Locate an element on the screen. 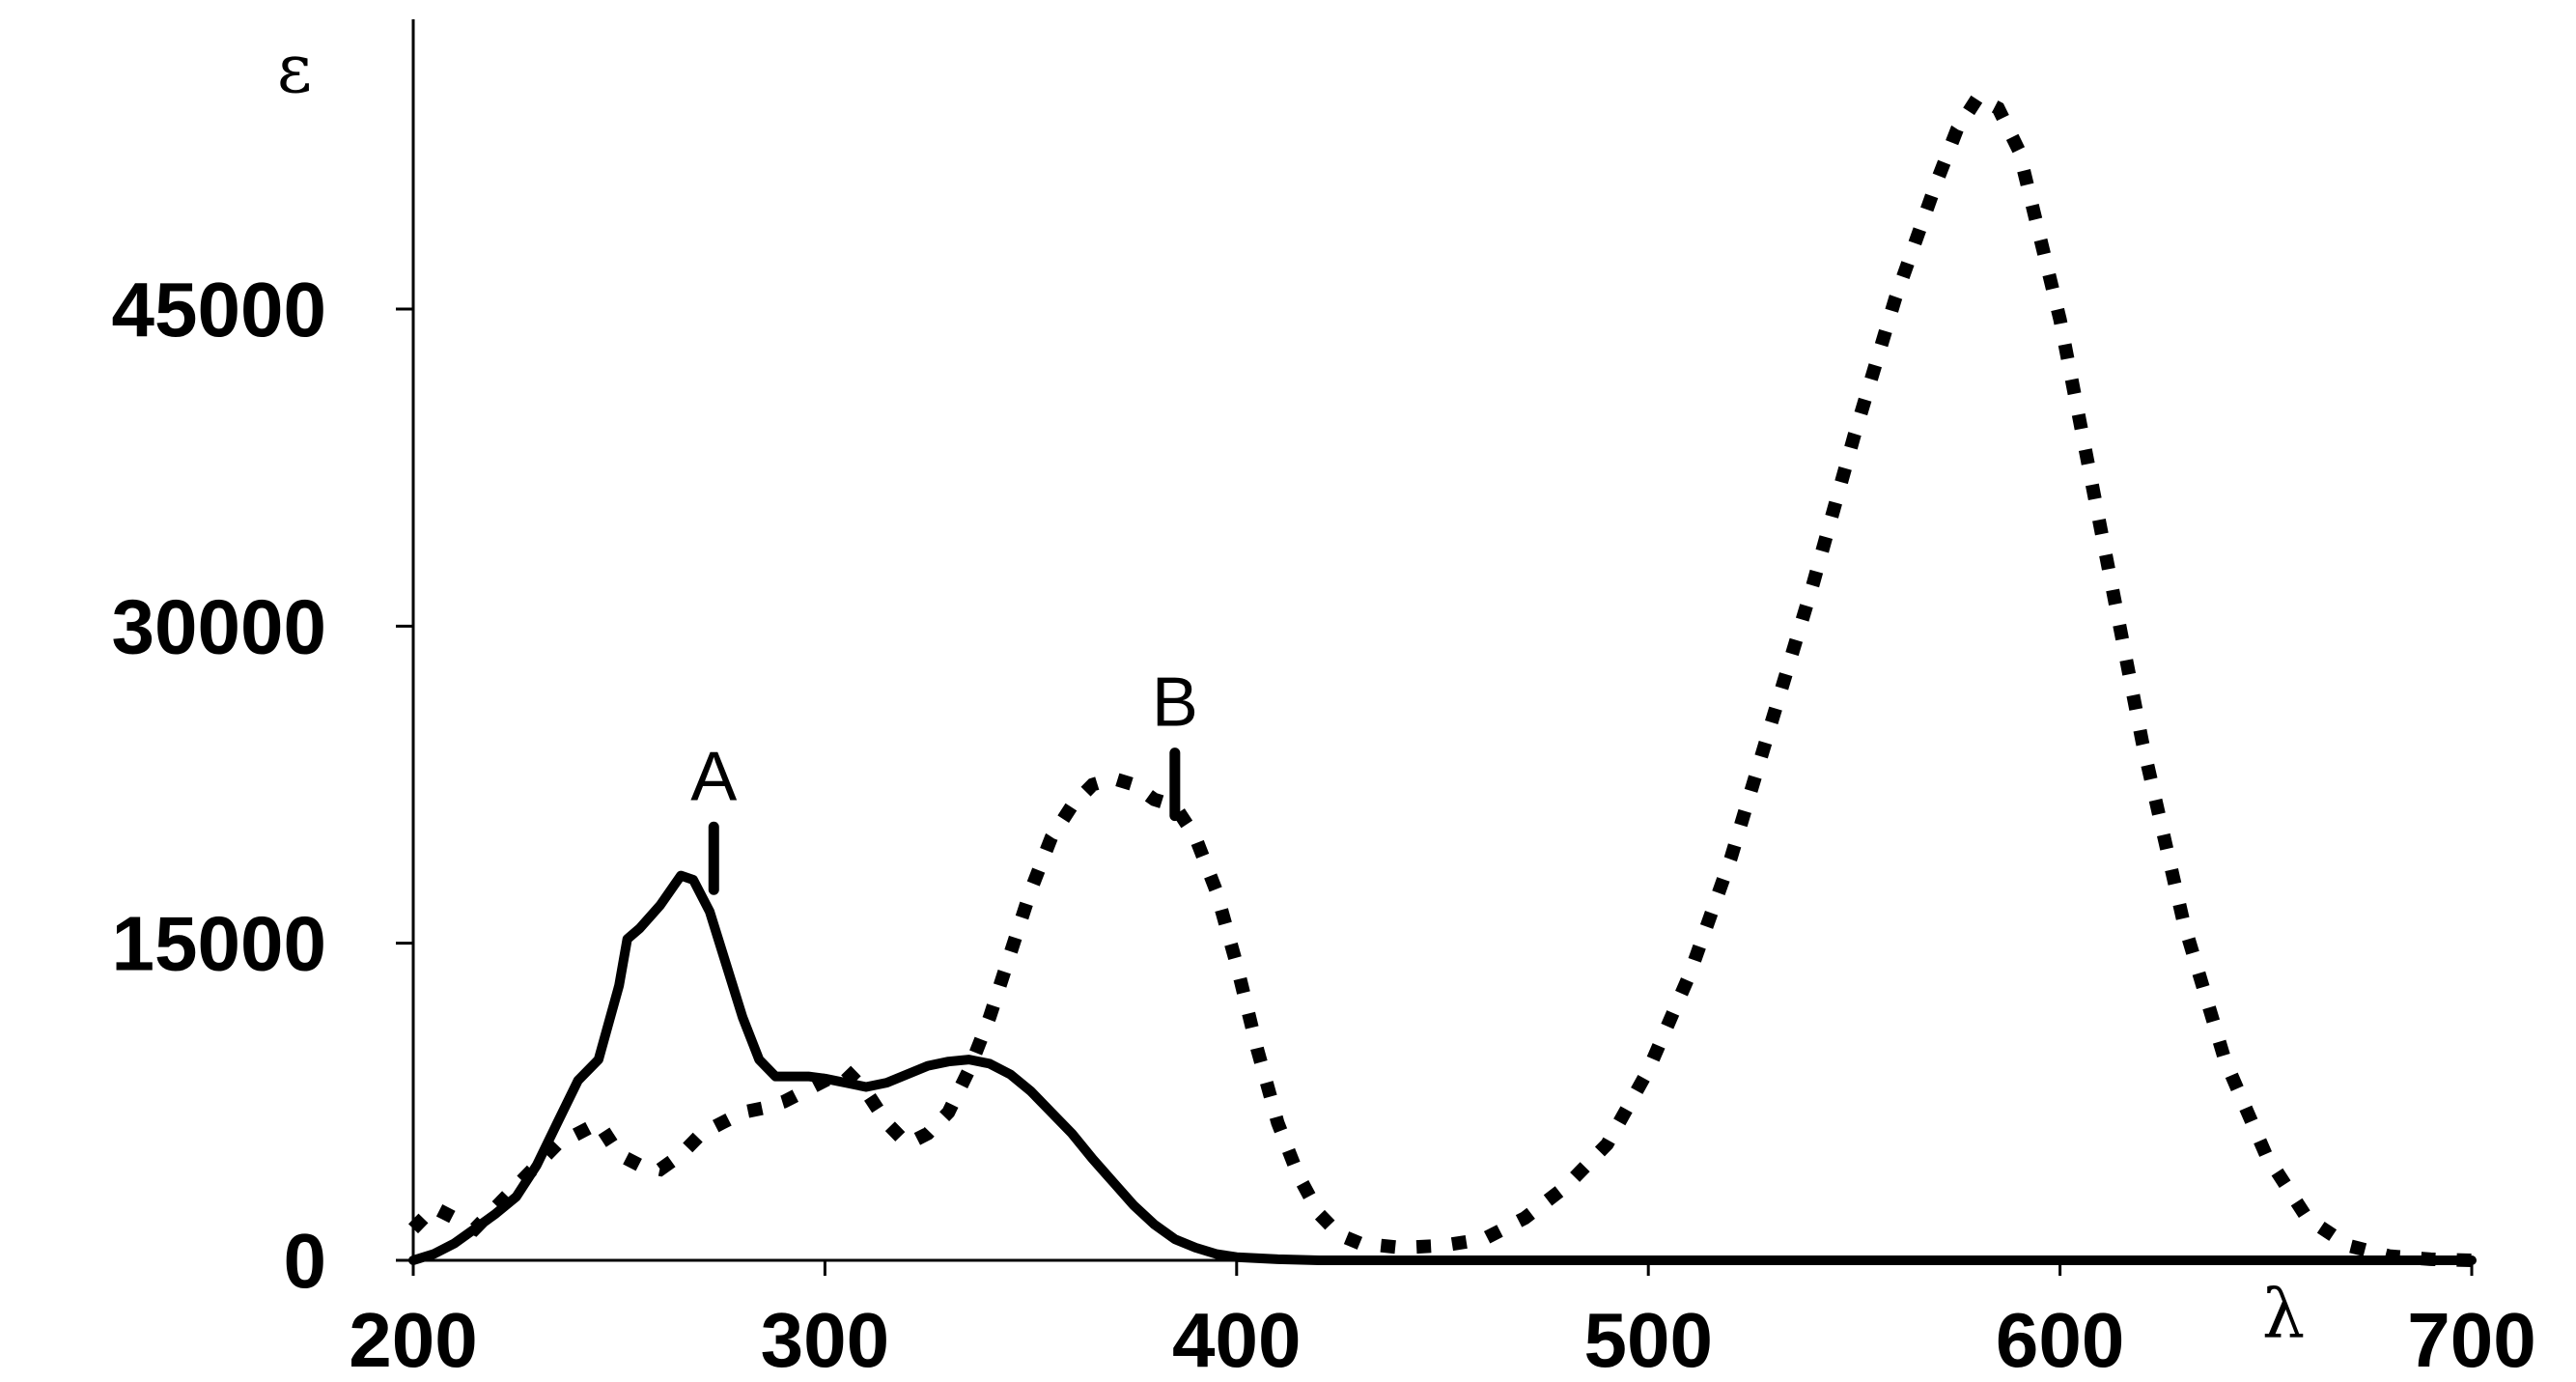 The height and width of the screenshot is (1382, 2576). annotation-label-A: A is located at coordinates (714, 776).